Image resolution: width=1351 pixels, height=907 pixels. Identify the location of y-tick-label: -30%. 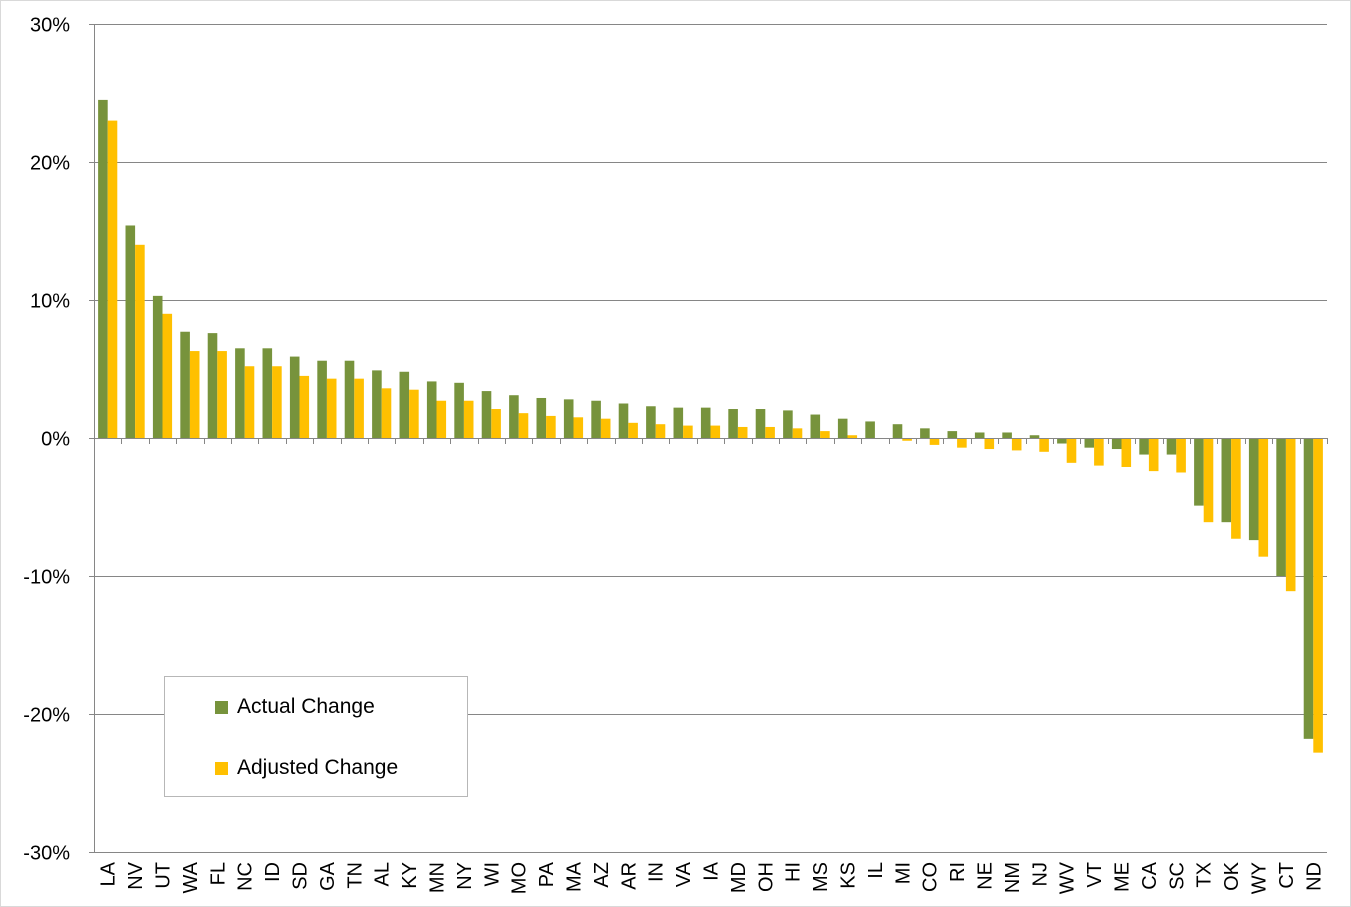
(46, 854).